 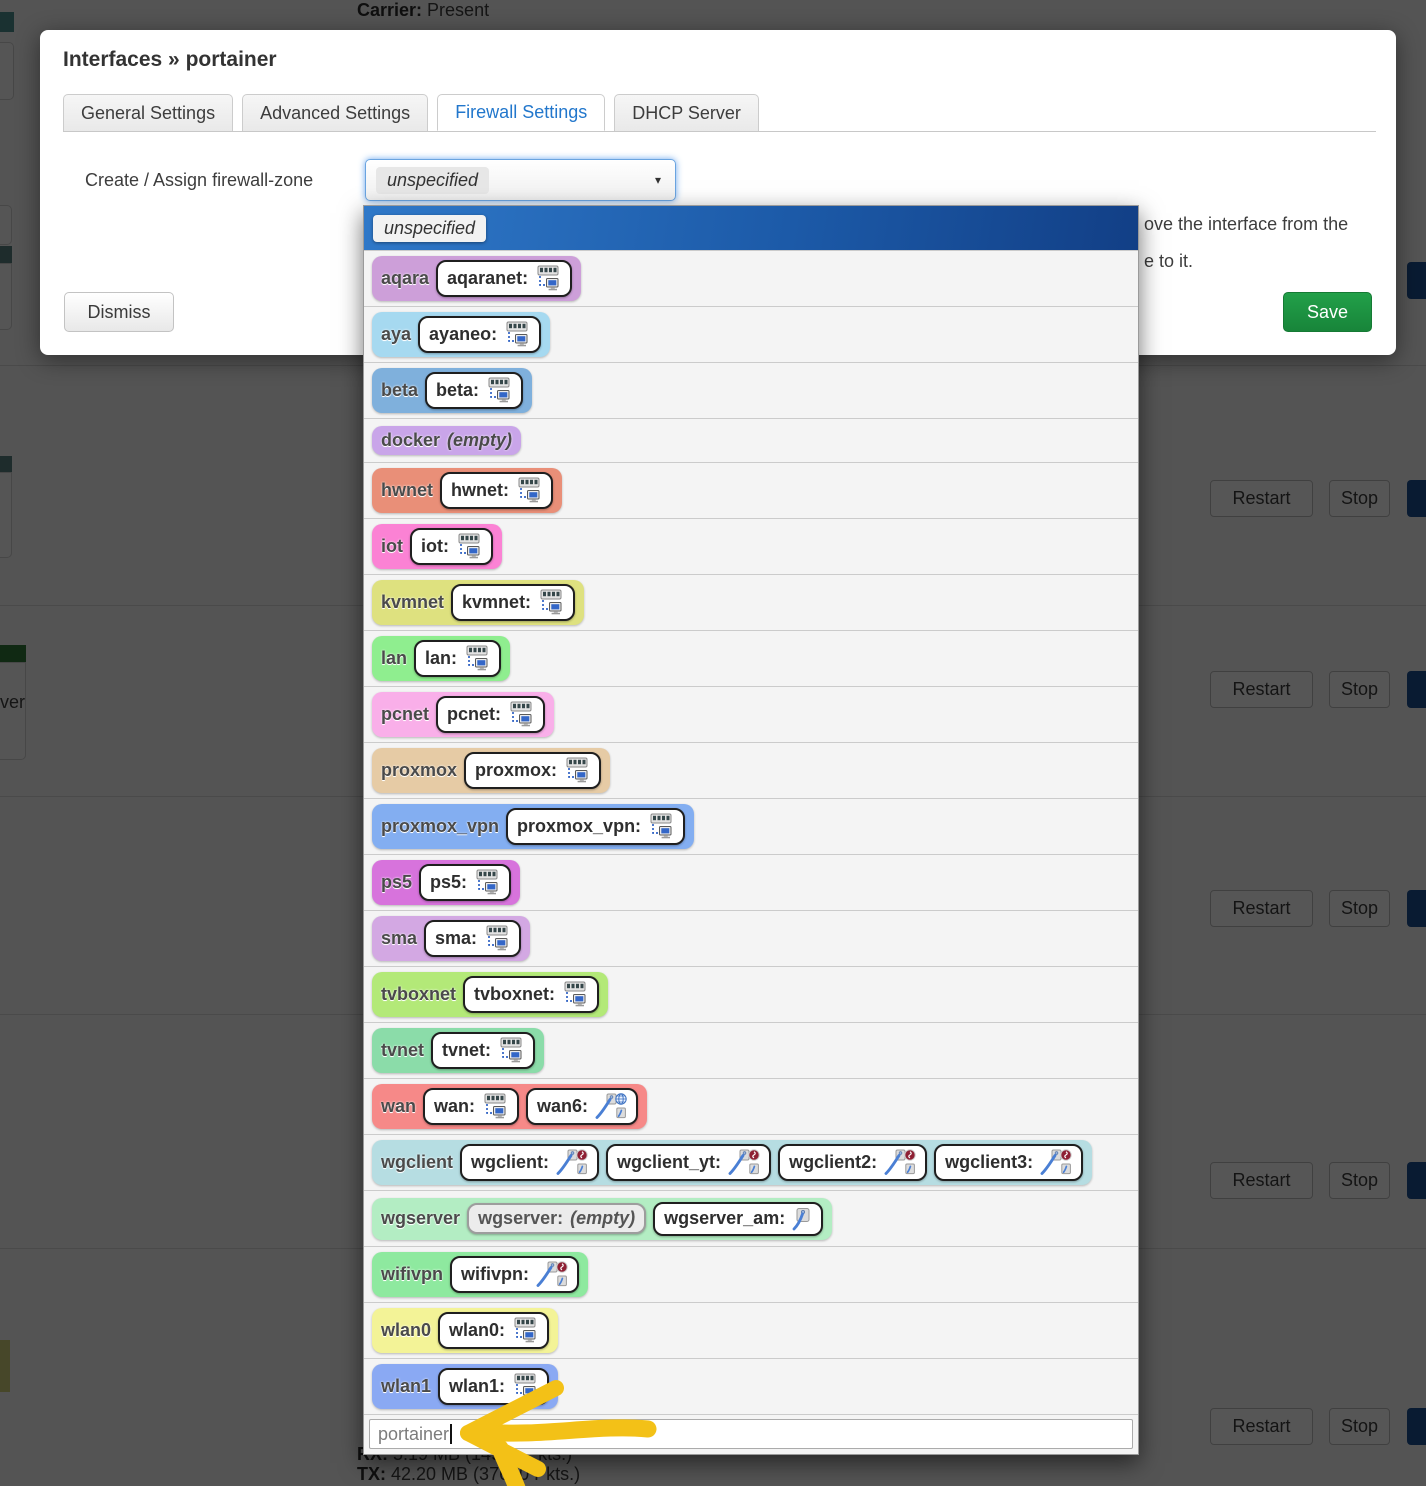 What do you see at coordinates (440, 826) in the screenshot?
I see `zone-name-label: proxmox_vpn` at bounding box center [440, 826].